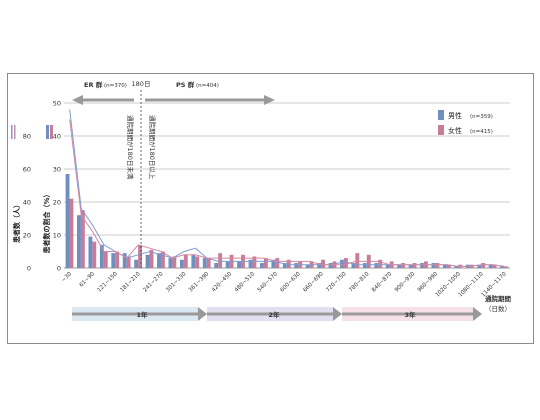 The image size is (540, 420). I want to click on x-tick-label: 660~690, so click(313, 282).